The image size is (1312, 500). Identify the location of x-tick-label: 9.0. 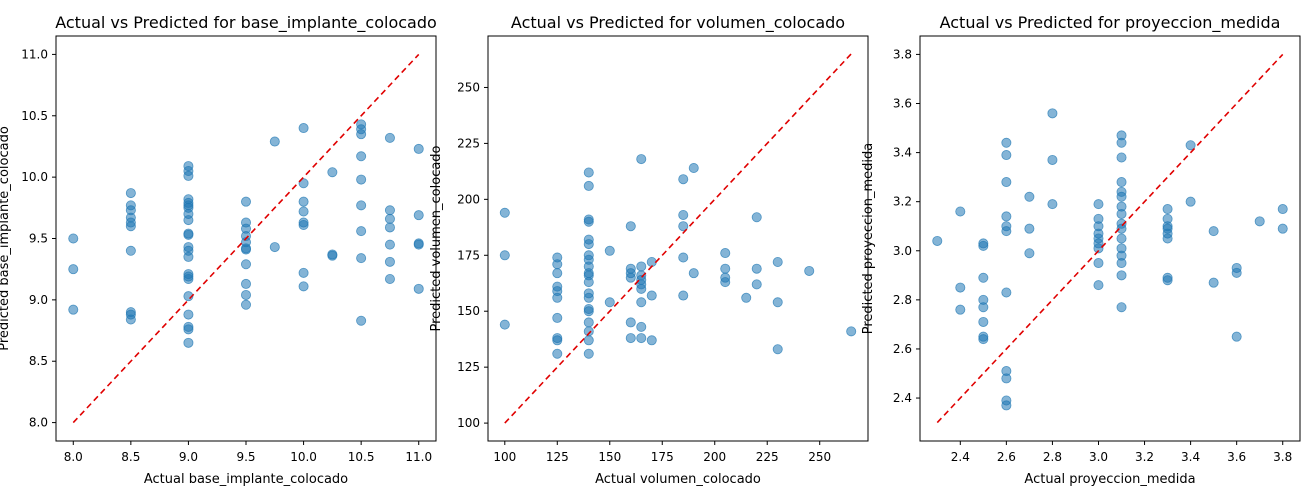
(188, 457).